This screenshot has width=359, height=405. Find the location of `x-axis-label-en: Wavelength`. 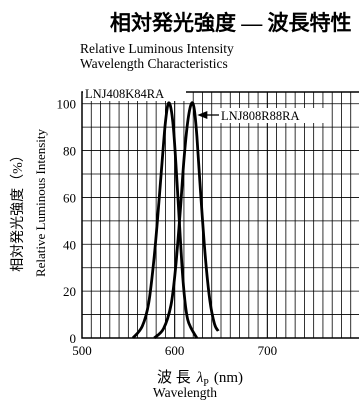

x-axis-label-en: Wavelength is located at coordinates (185, 392).